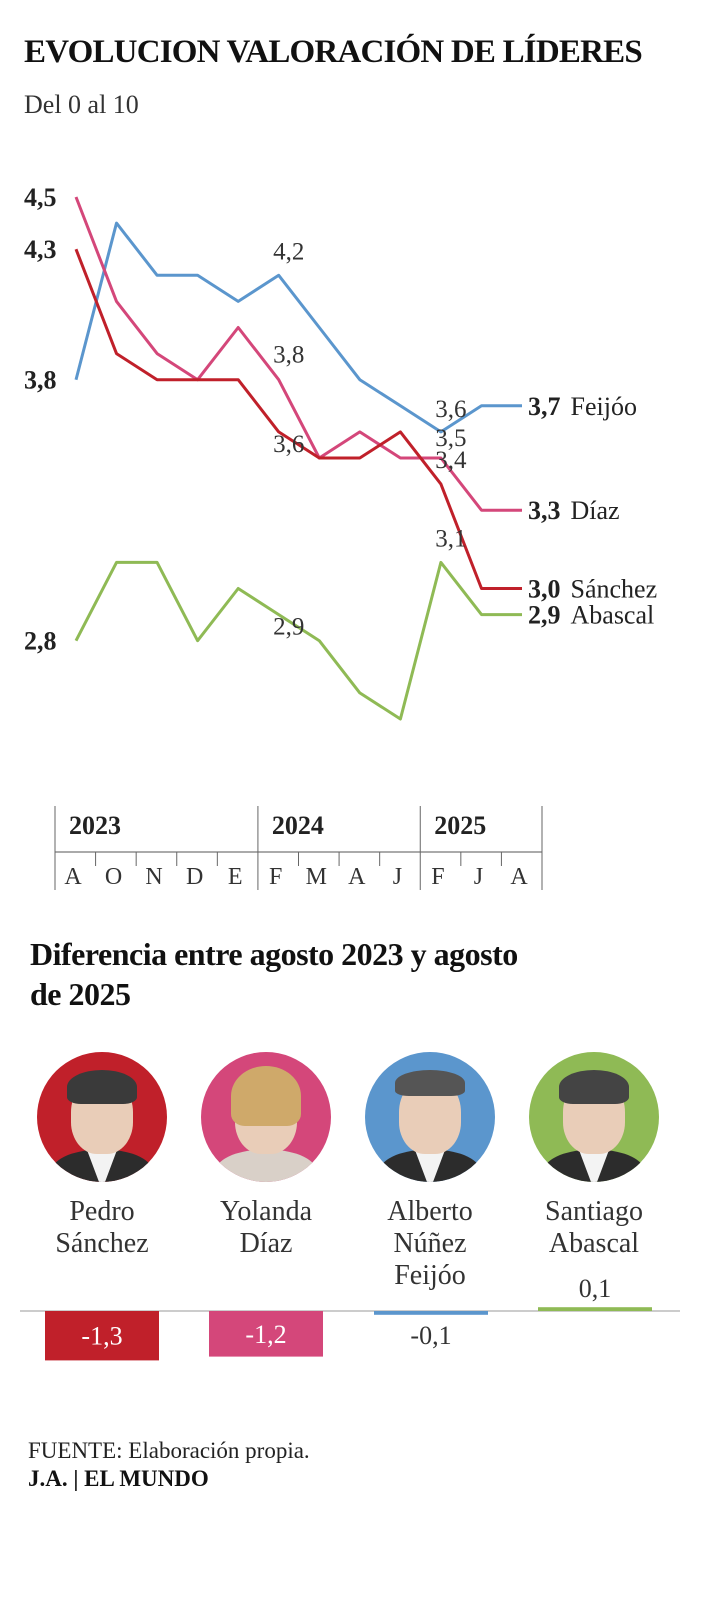 The image size is (720, 1600). Describe the element at coordinates (582, 406) in the screenshot. I see `series-end-label: 3,7 Feijóo` at that location.